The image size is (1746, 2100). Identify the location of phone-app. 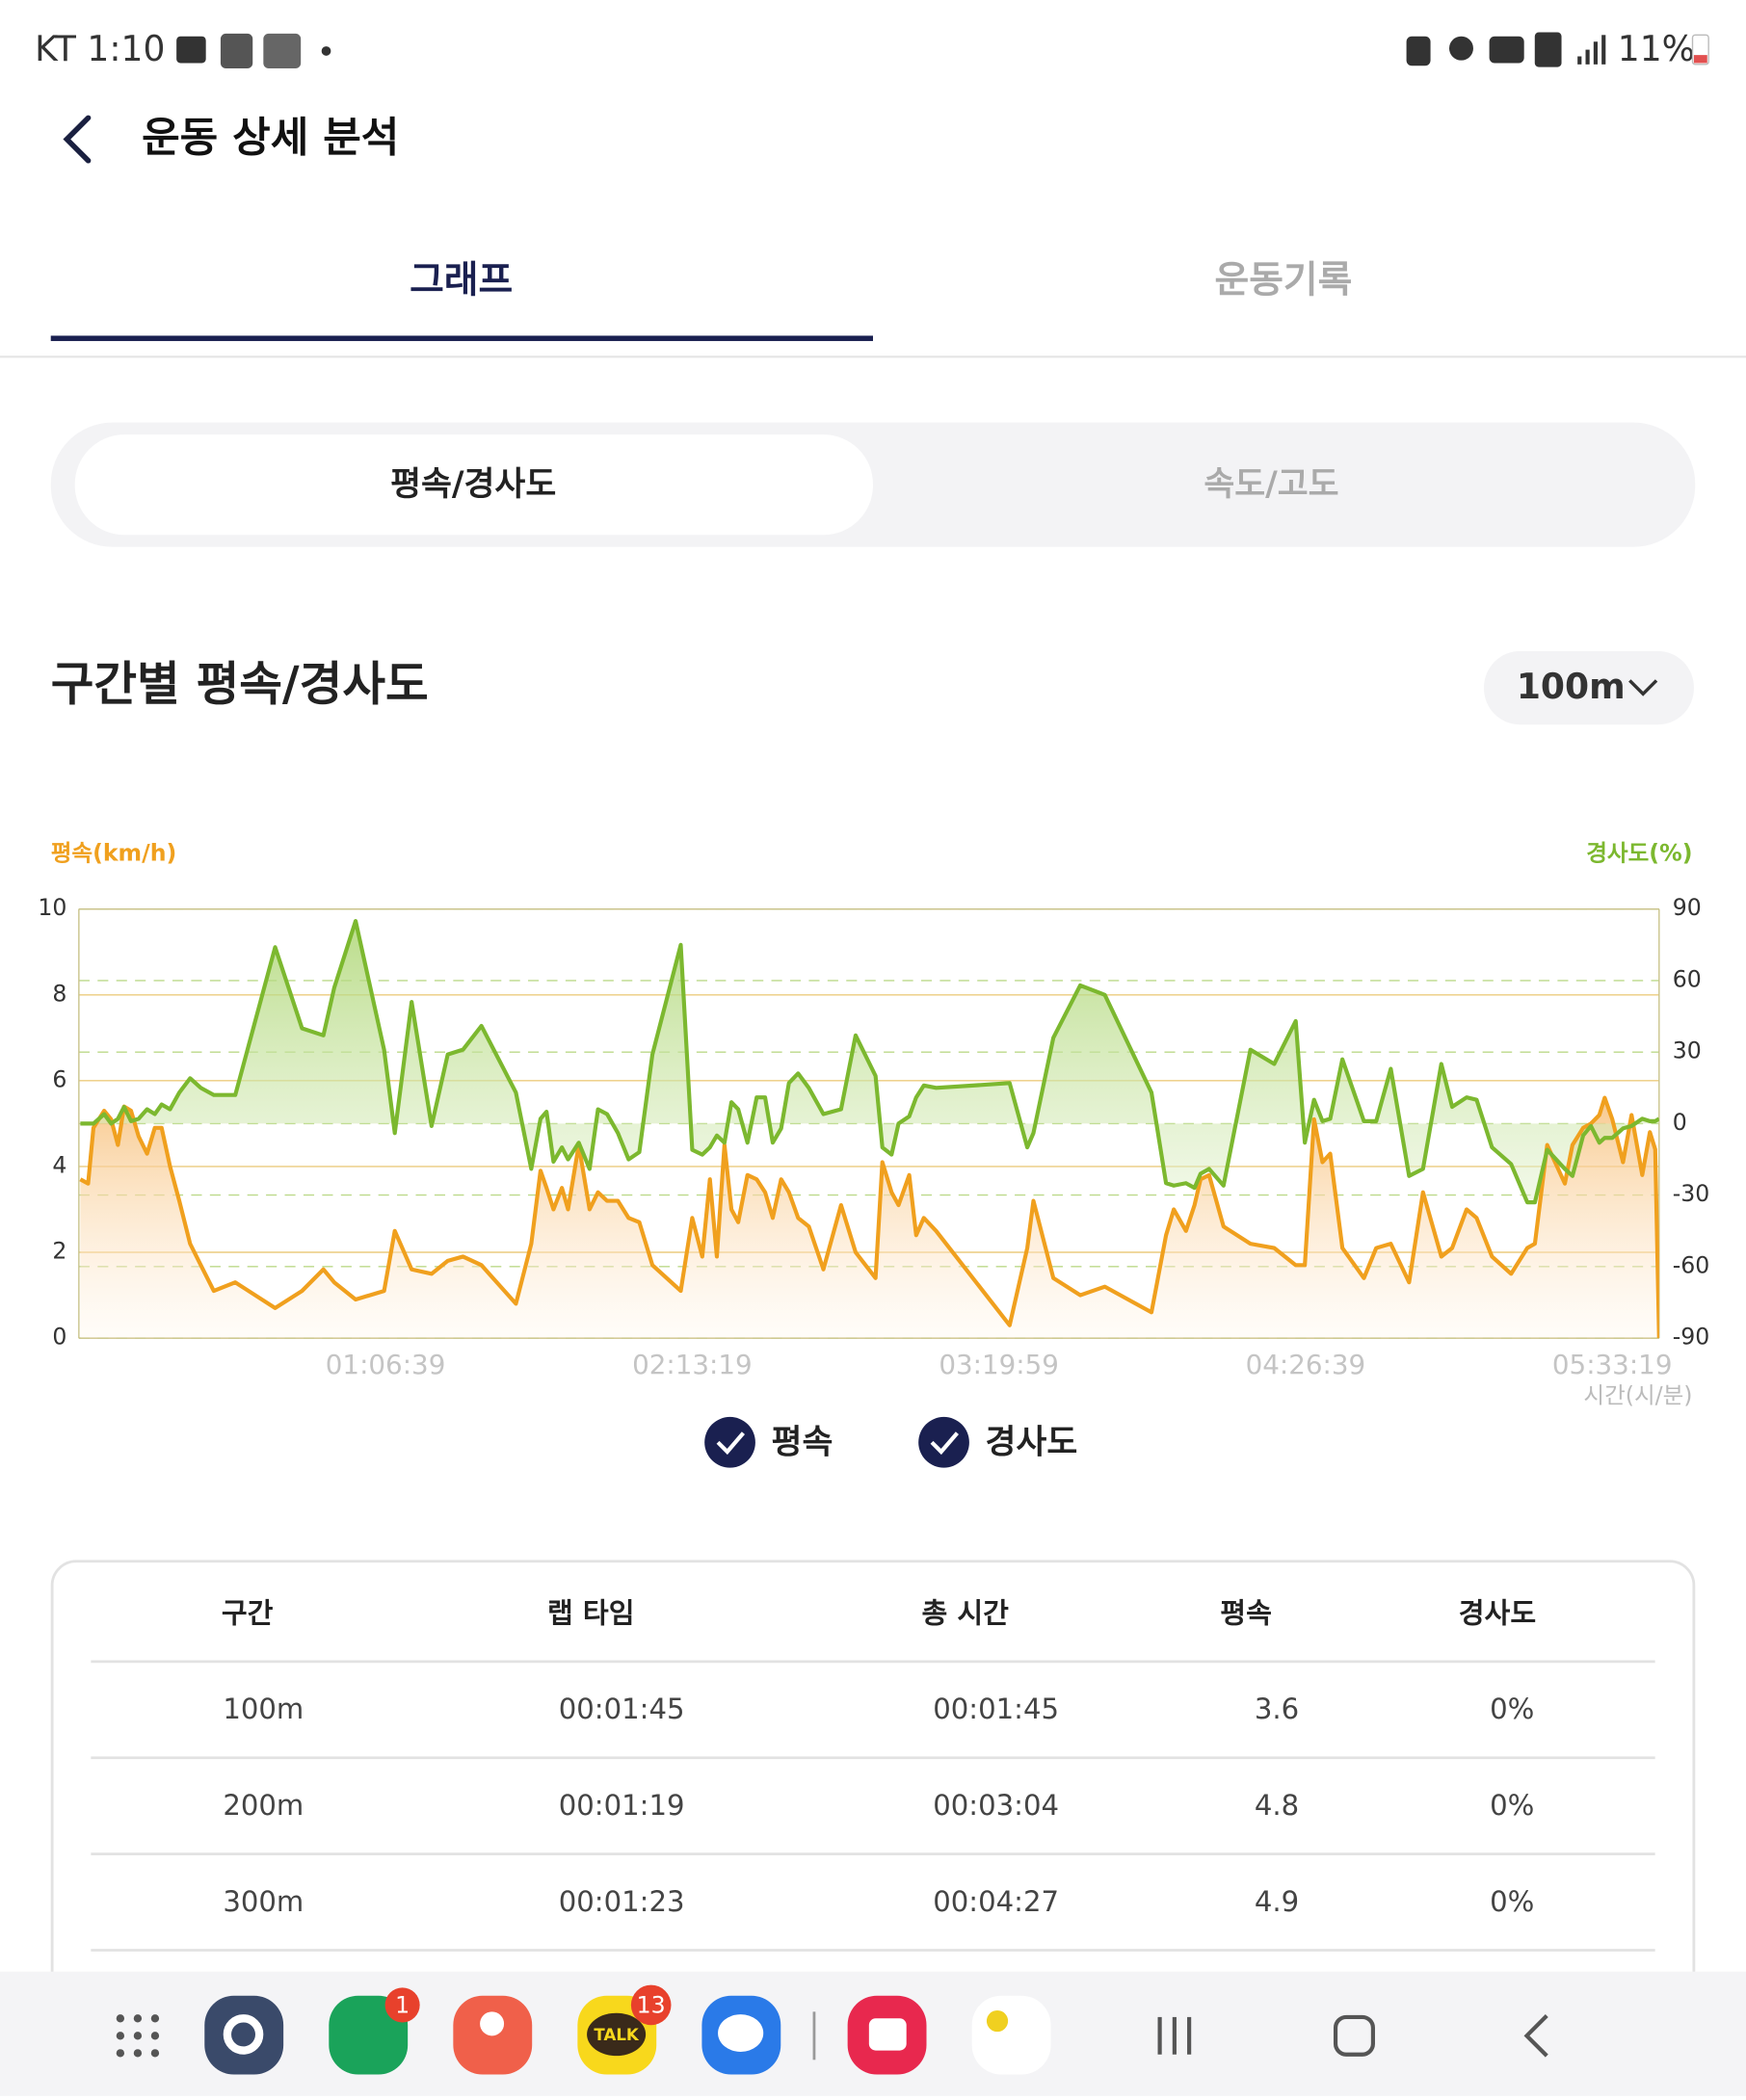
(369, 2035).